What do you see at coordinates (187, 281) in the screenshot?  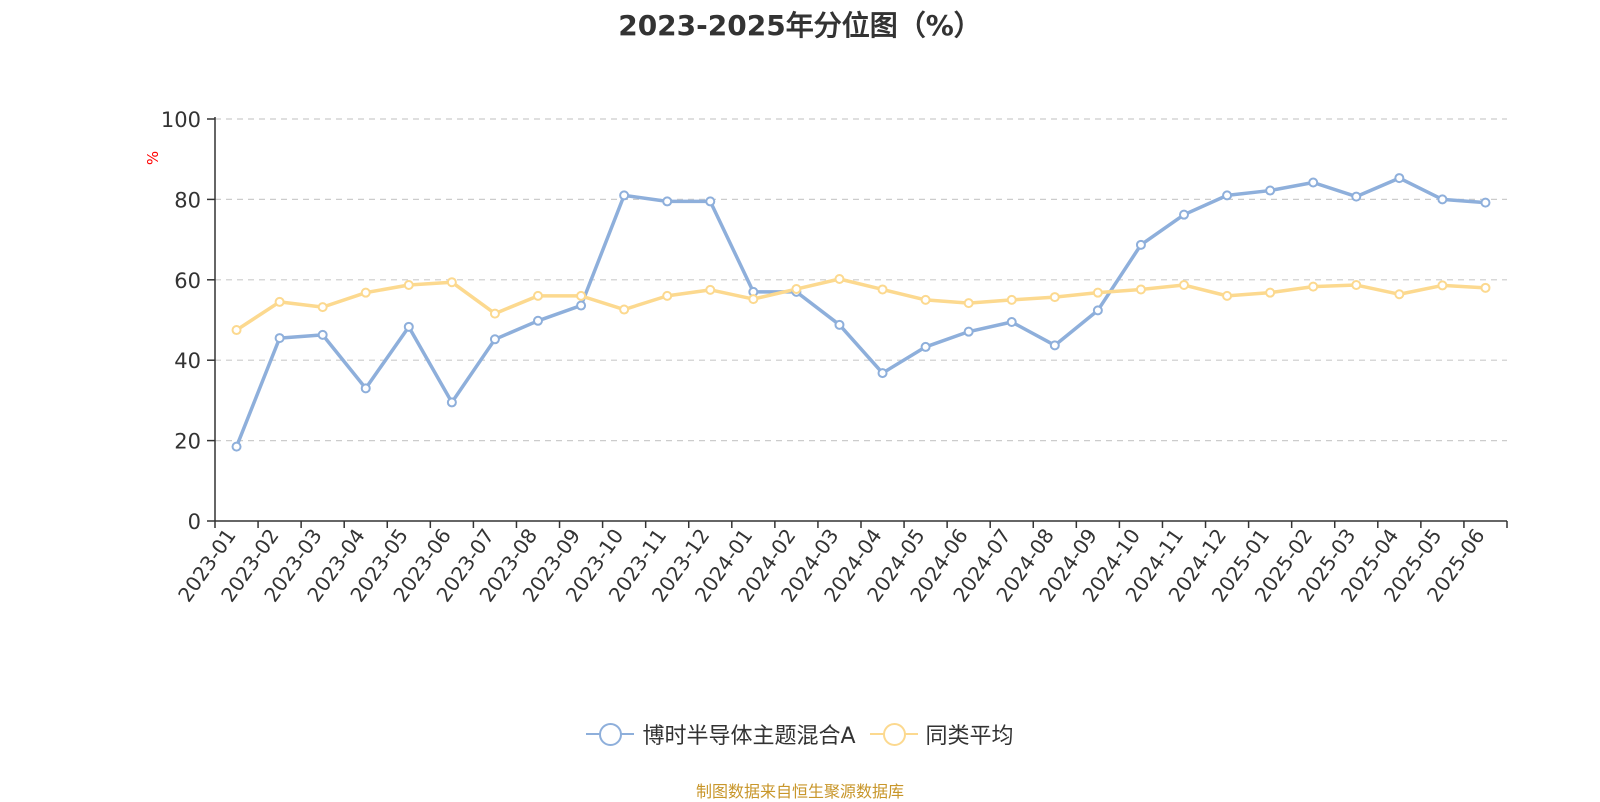 I see `y-tick-label: 60` at bounding box center [187, 281].